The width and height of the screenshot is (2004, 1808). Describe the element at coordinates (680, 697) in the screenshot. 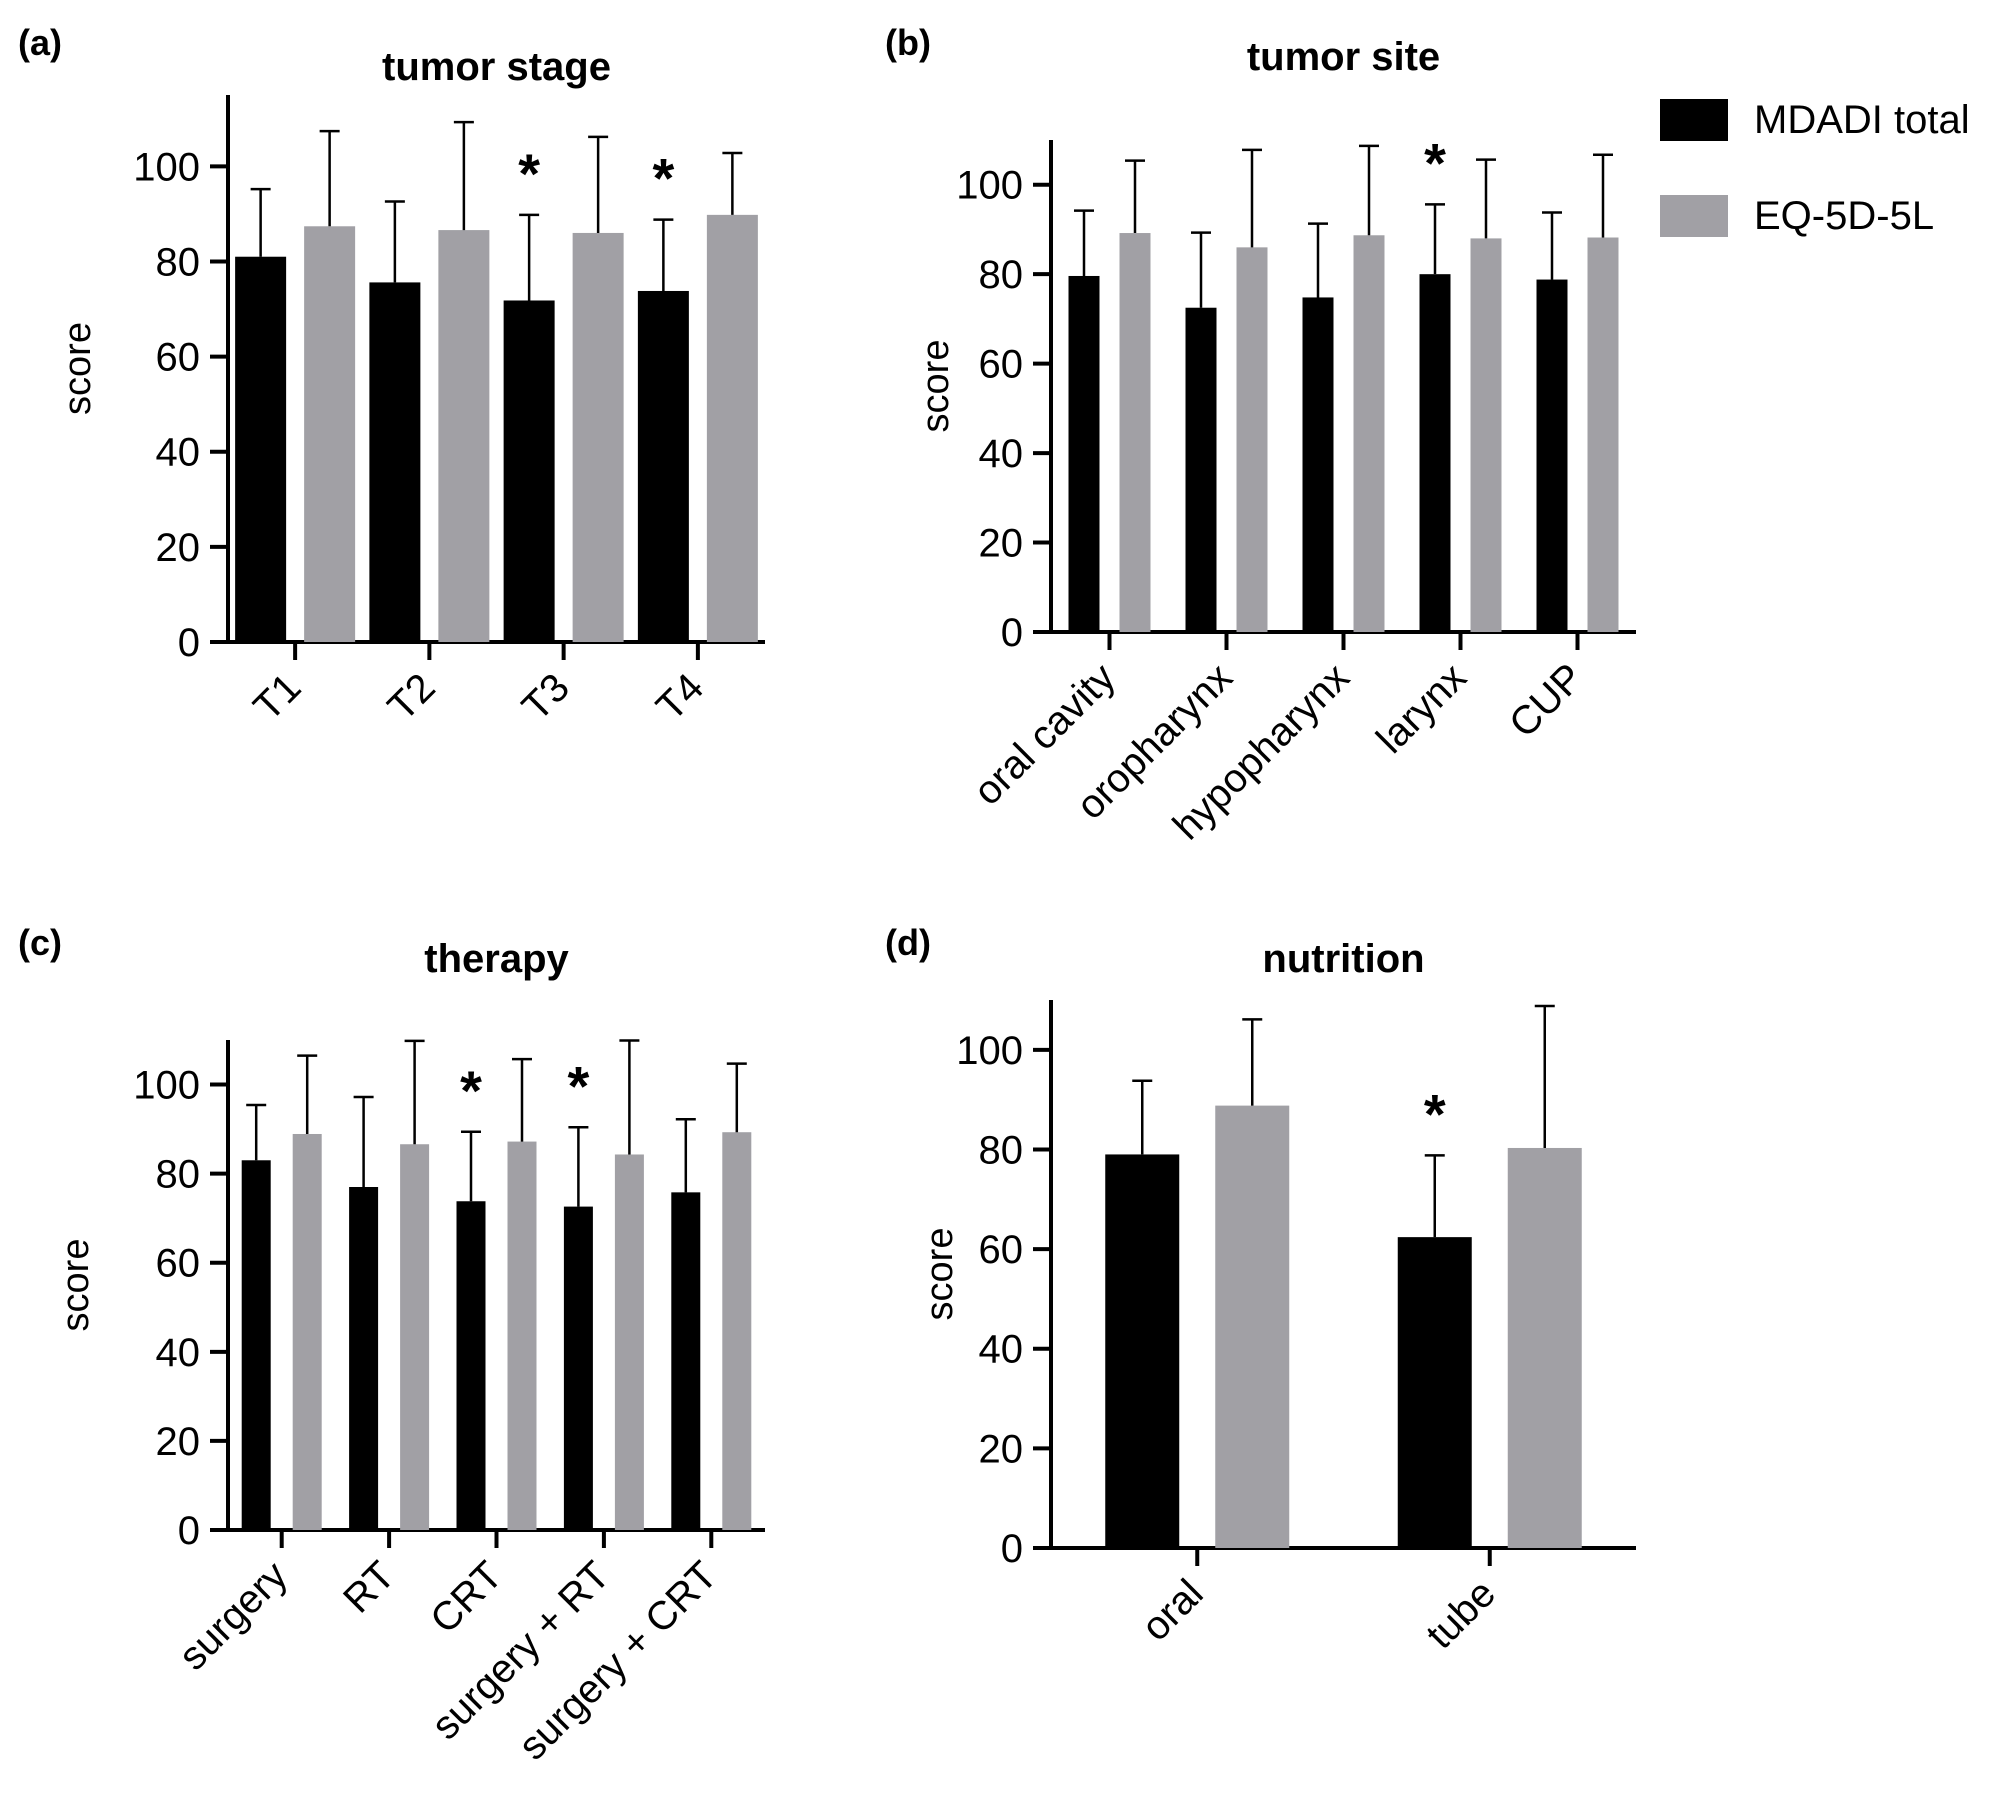

I see `x-tick-label: T4` at that location.